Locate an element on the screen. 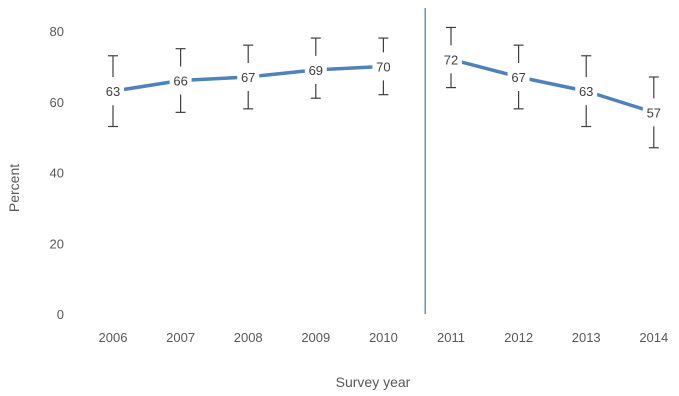 This screenshot has height=396, width=679. y-tick-label: 60 is located at coordinates (57, 102).